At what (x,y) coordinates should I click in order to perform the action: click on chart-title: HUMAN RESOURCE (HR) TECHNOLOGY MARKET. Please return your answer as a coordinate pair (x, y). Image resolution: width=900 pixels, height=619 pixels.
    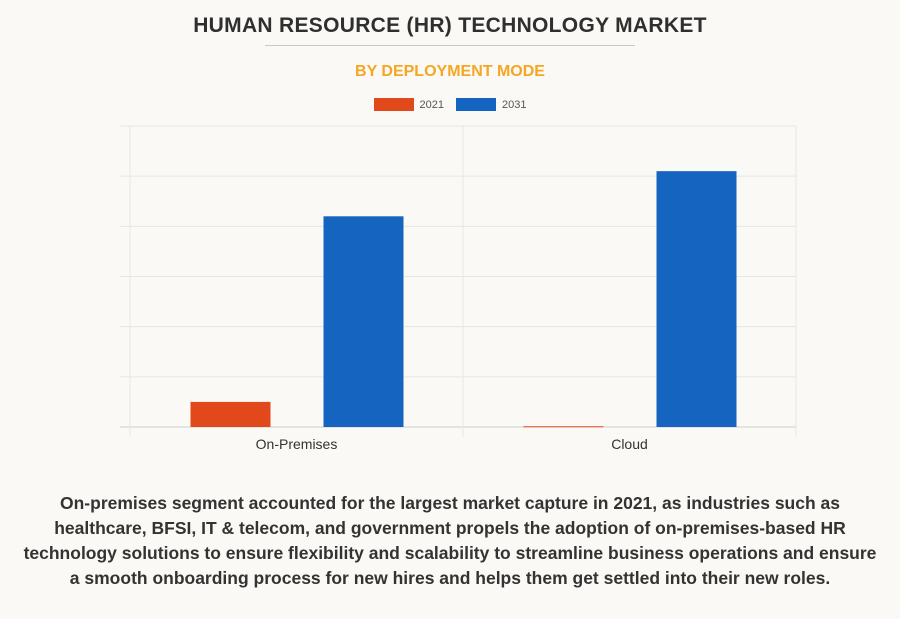
    Looking at the image, I should click on (450, 25).